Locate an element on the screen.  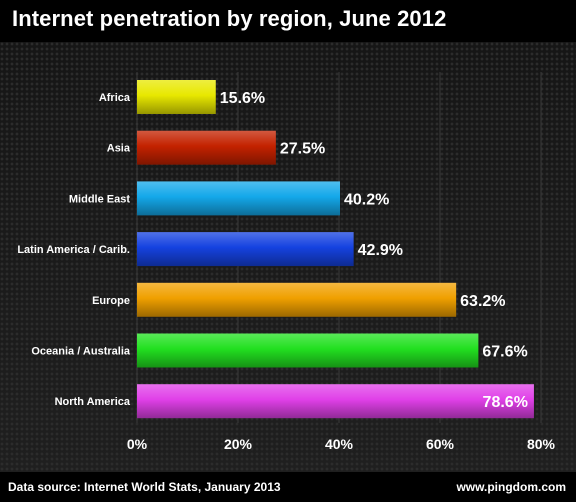
bar-latin-america-carib- is located at coordinates (245, 249).